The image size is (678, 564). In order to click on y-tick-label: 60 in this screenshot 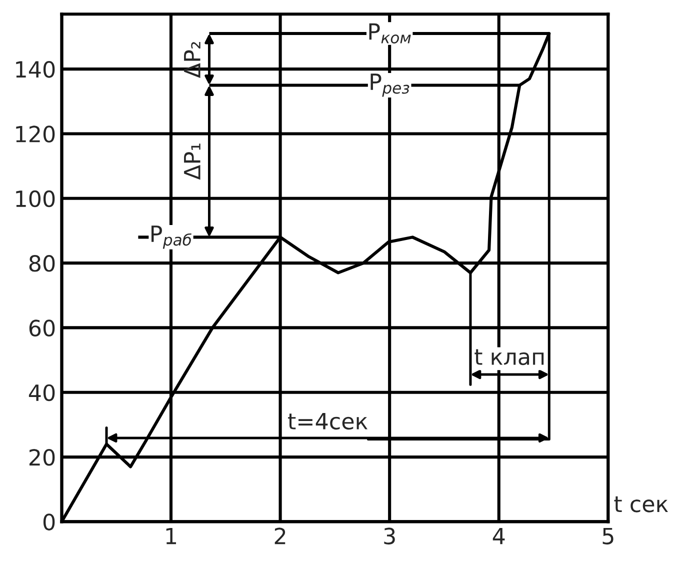, I will do `click(42, 328)`.